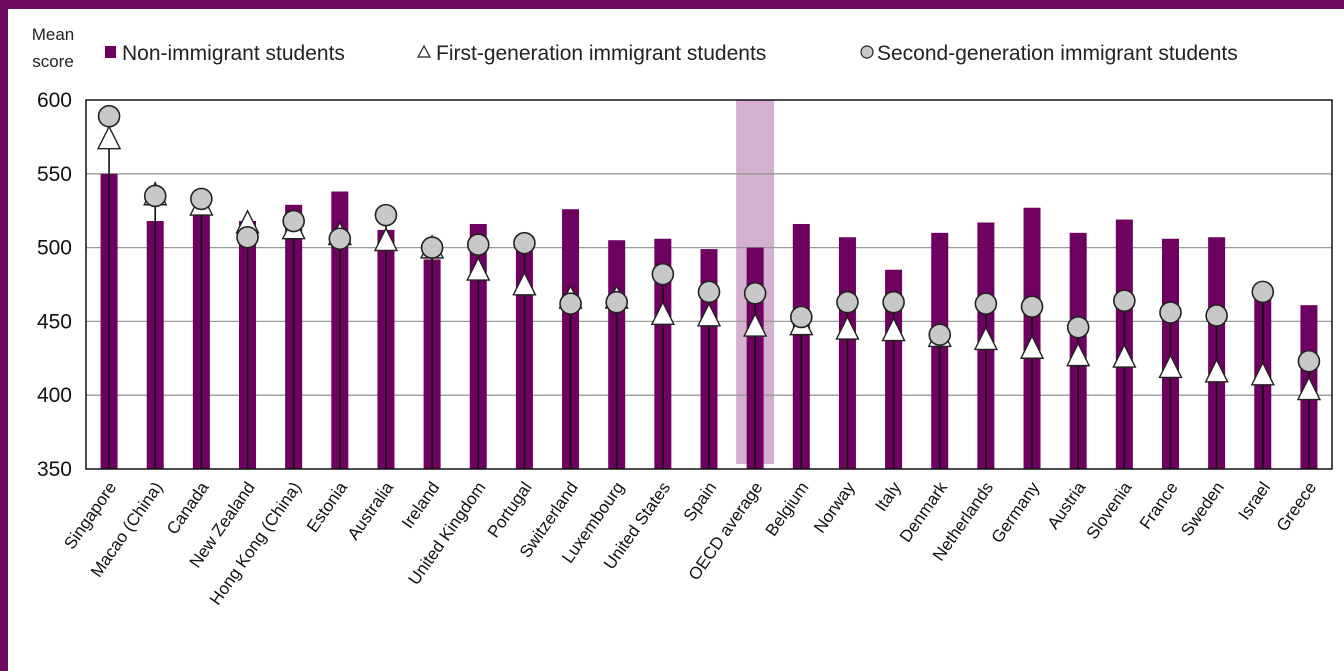 Image resolution: width=1344 pixels, height=671 pixels. What do you see at coordinates (801, 317) in the screenshot?
I see `circle-marker-belgium` at bounding box center [801, 317].